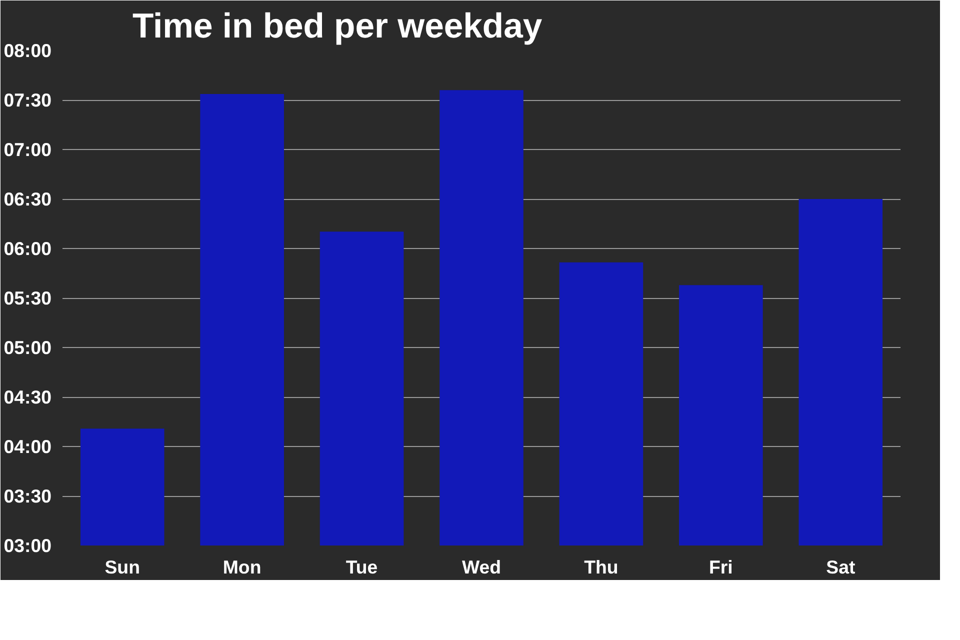 This screenshot has height=640, width=960. I want to click on y-tick-label: 06:00, so click(28, 248).